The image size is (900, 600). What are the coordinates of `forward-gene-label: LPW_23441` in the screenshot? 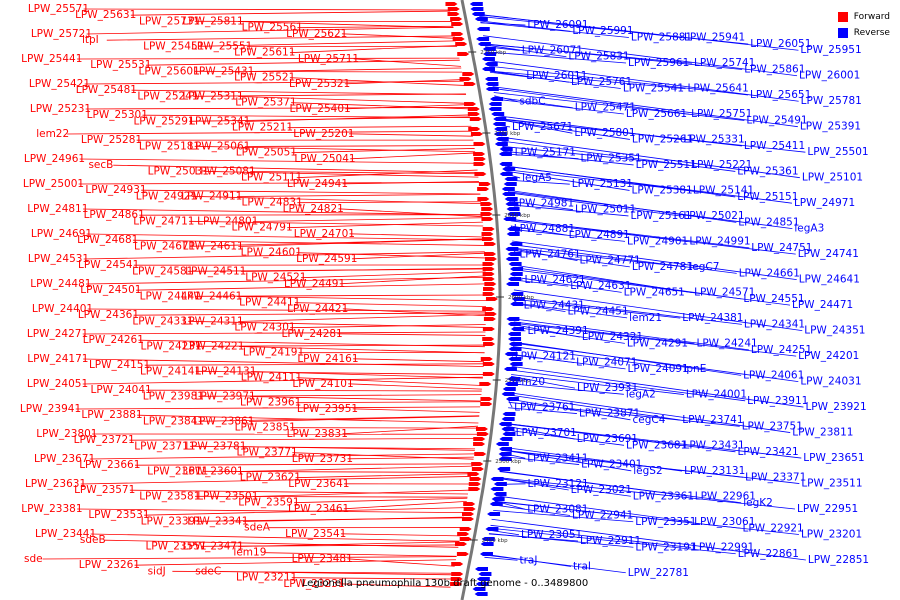 It's located at (65, 534).